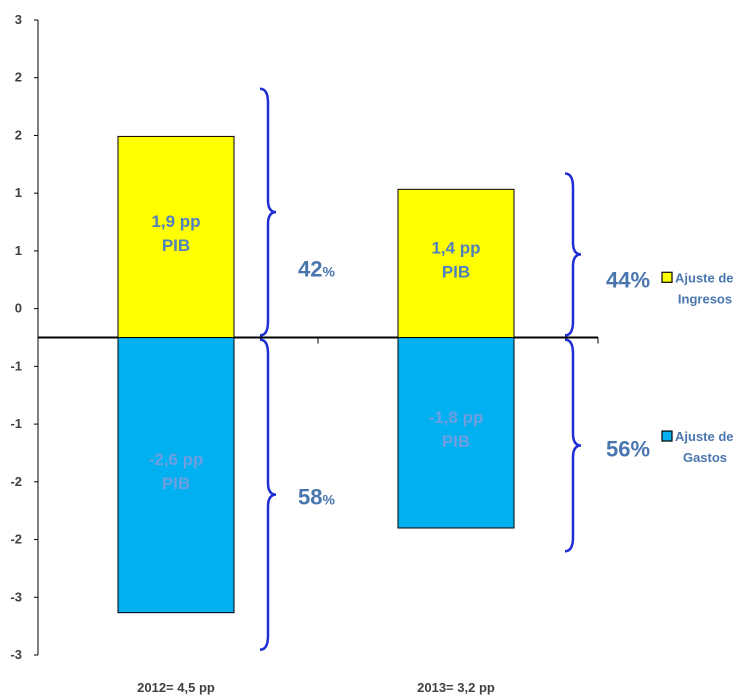 Image resolution: width=740 pixels, height=697 pixels. What do you see at coordinates (573, 254) in the screenshot?
I see `brace-2013-ingresos` at bounding box center [573, 254].